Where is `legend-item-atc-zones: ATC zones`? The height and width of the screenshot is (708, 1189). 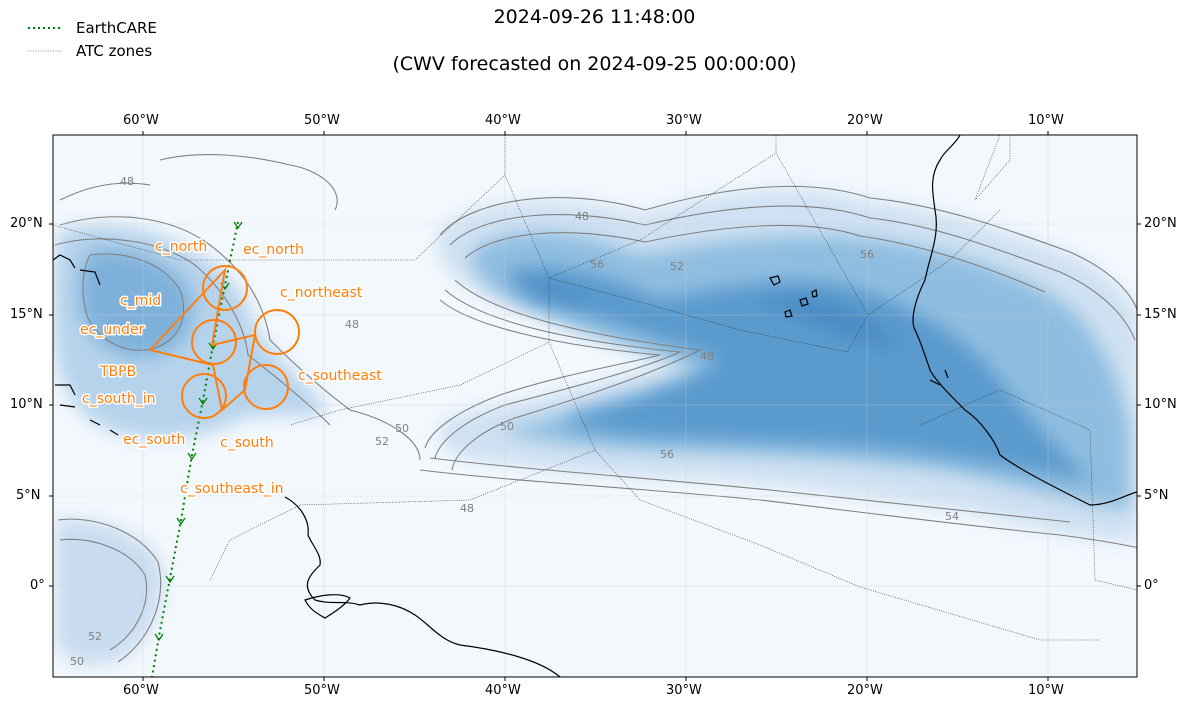
legend-item-atc-zones: ATC zones is located at coordinates (92, 50).